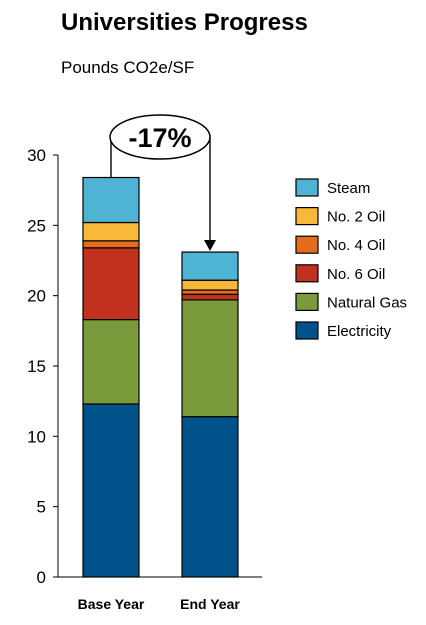 Image resolution: width=426 pixels, height=625 pixels. I want to click on y-tick-label: 10, so click(36, 436).